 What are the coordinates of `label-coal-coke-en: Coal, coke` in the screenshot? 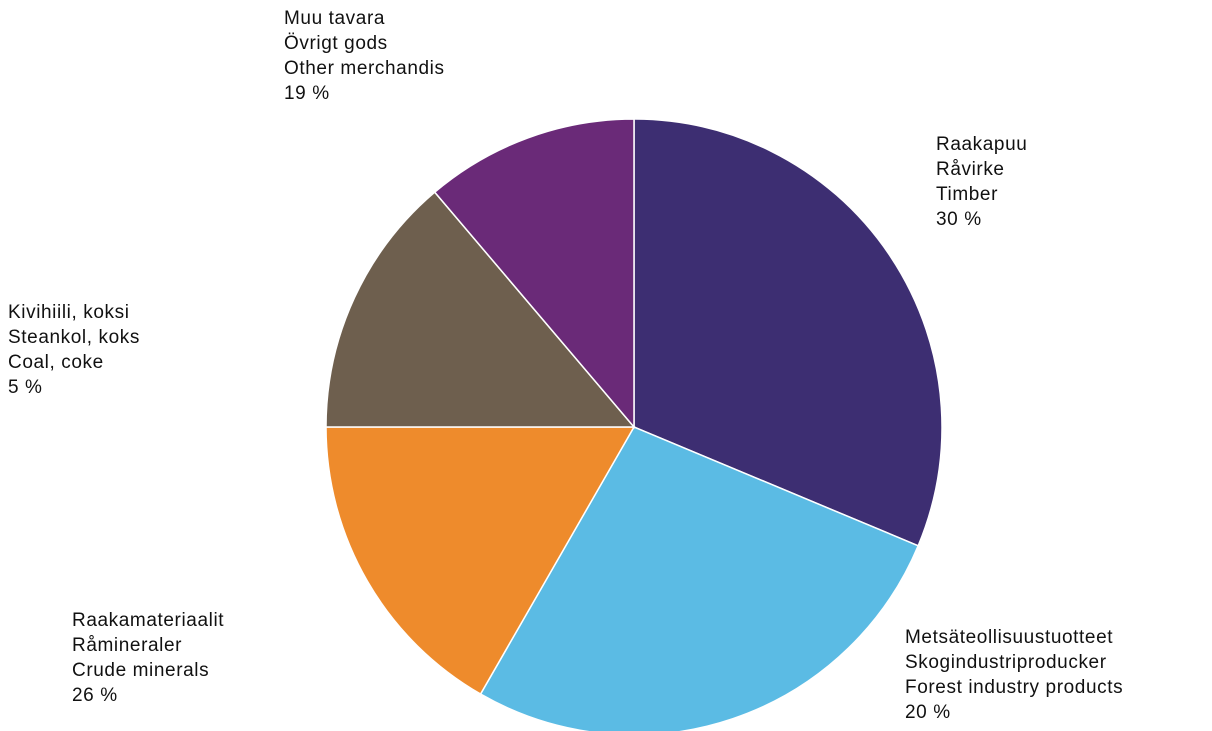 It's located at (56, 362).